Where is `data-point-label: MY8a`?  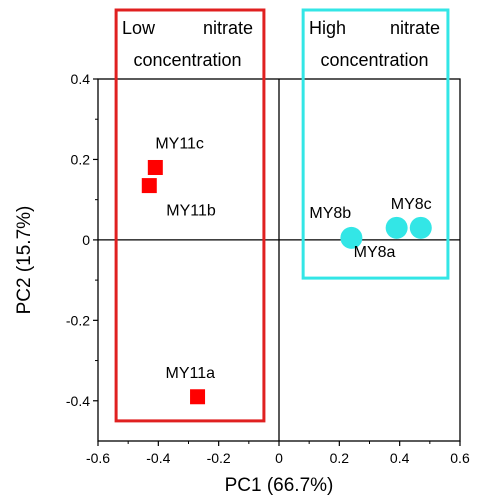
data-point-label: MY8a is located at coordinates (375, 252).